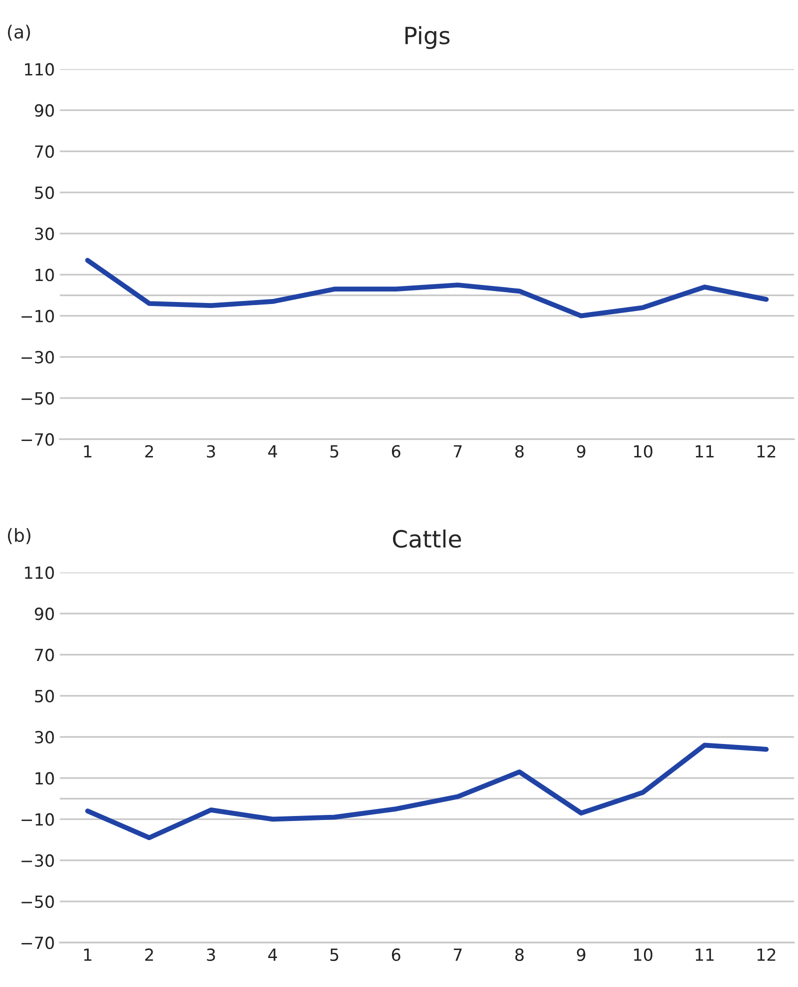  I want to click on text: (a), so click(19, 32).